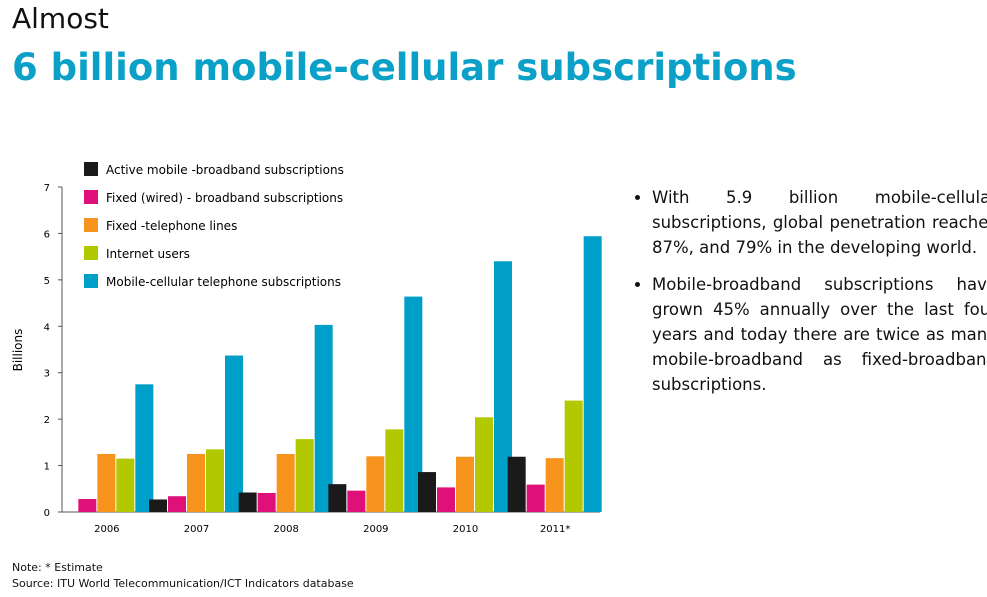  What do you see at coordinates (144, 448) in the screenshot?
I see `bar-5-2006` at bounding box center [144, 448].